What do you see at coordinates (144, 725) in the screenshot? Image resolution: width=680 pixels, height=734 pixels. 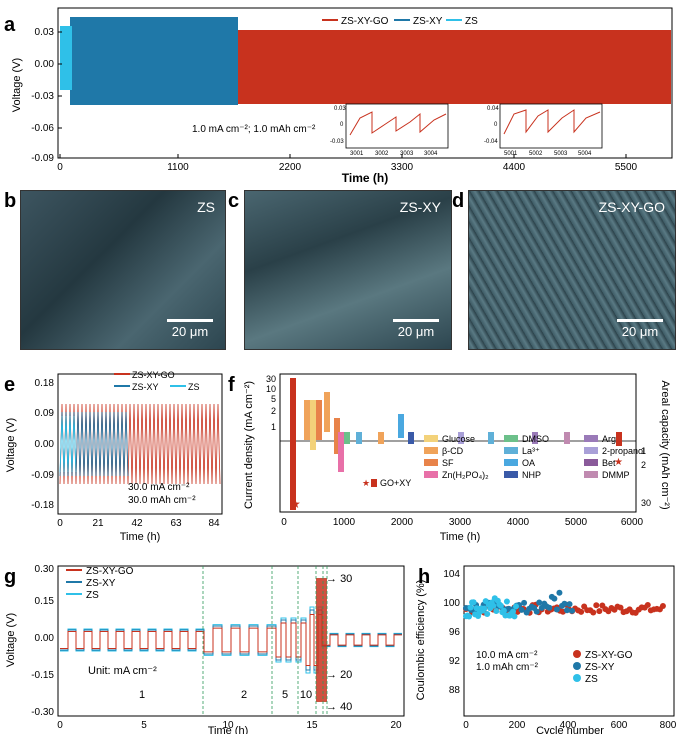 I see `g-xtick-1: 5` at bounding box center [144, 725].